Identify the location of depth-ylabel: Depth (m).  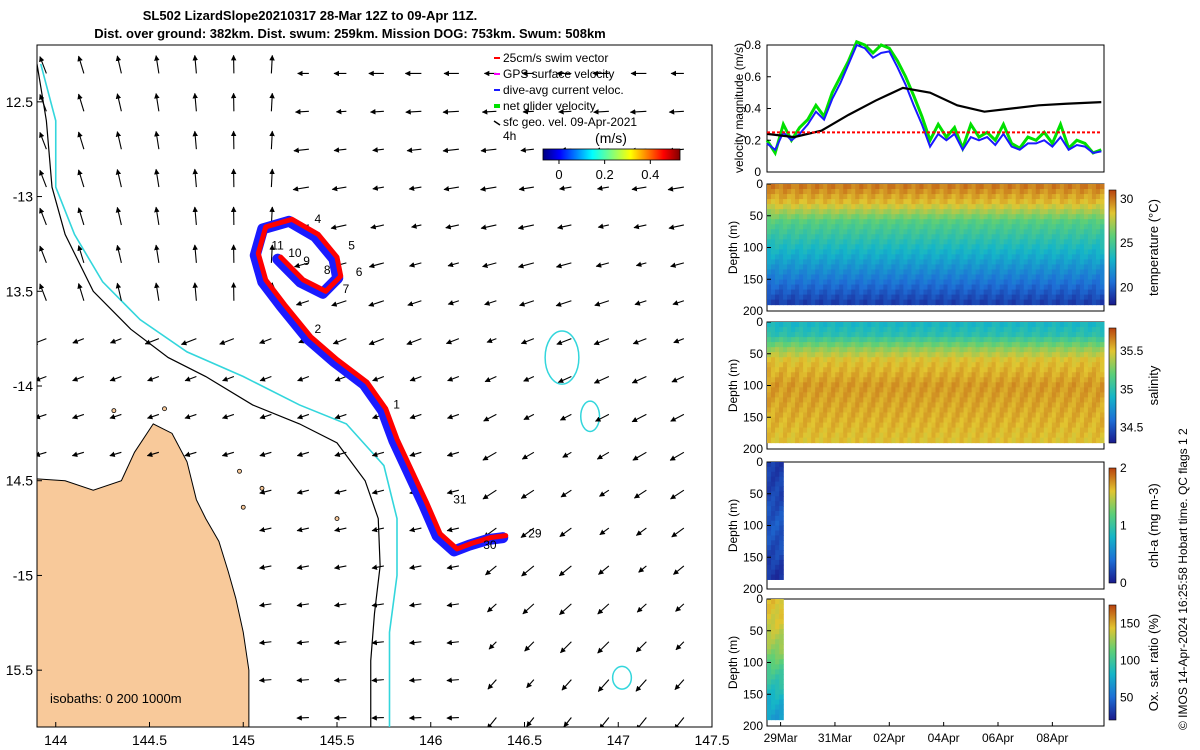
(733, 385).